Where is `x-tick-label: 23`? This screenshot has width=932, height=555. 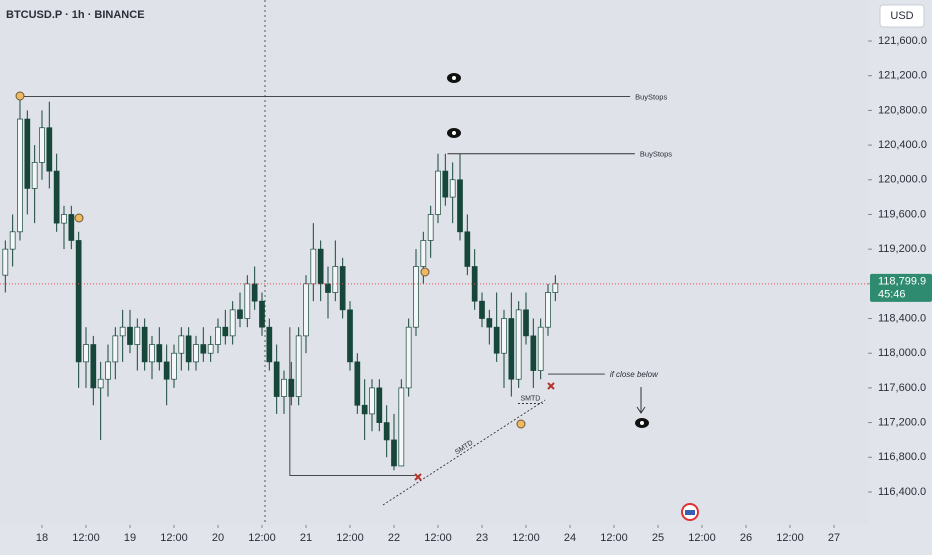 x-tick-label: 23 is located at coordinates (482, 538).